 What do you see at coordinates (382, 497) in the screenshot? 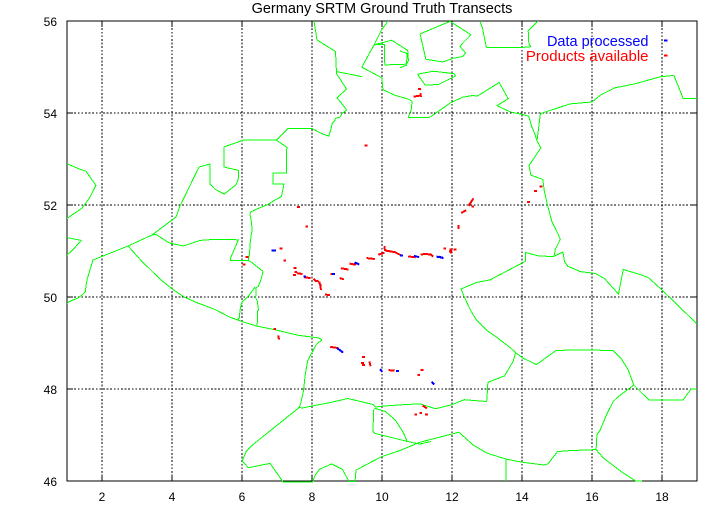
I see `svg-text: 10` at bounding box center [382, 497].